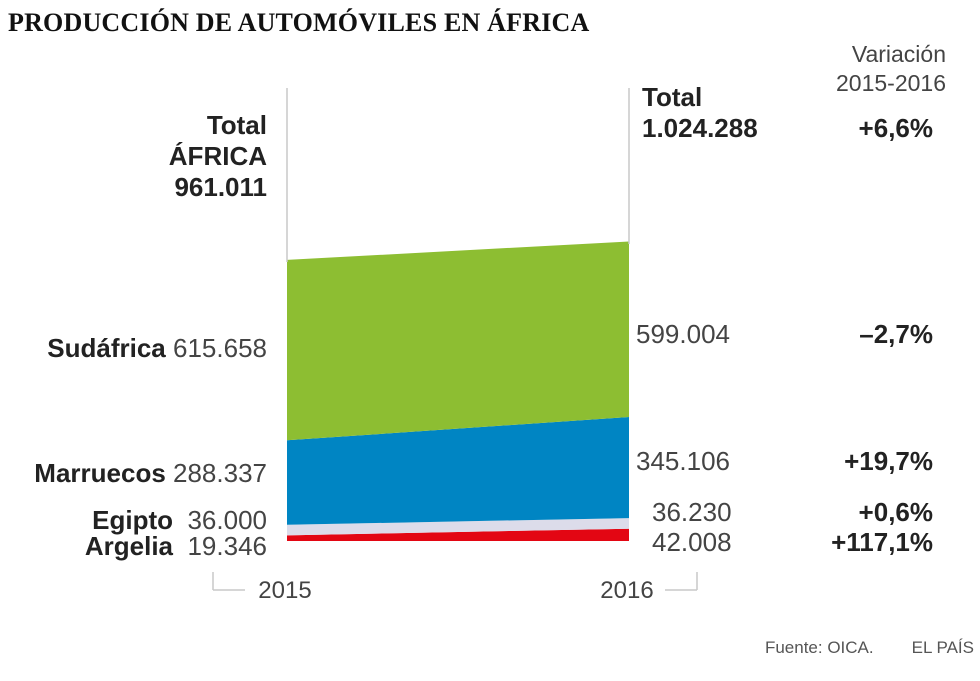 This screenshot has width=980, height=681. I want to click on series-name-argelia: Argelia, so click(129, 546).